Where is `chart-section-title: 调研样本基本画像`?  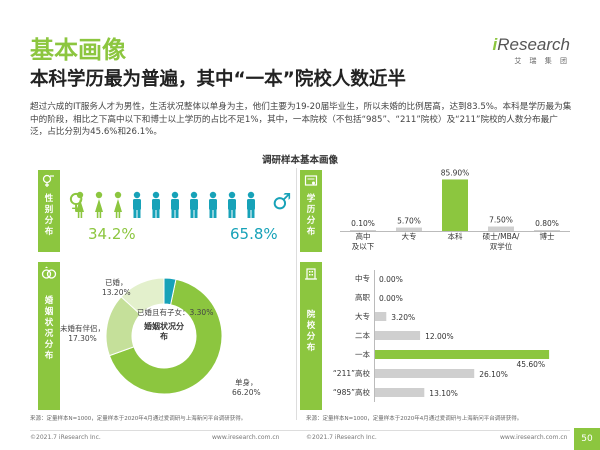 chart-section-title: 调研样本基本画像 is located at coordinates (299, 160).